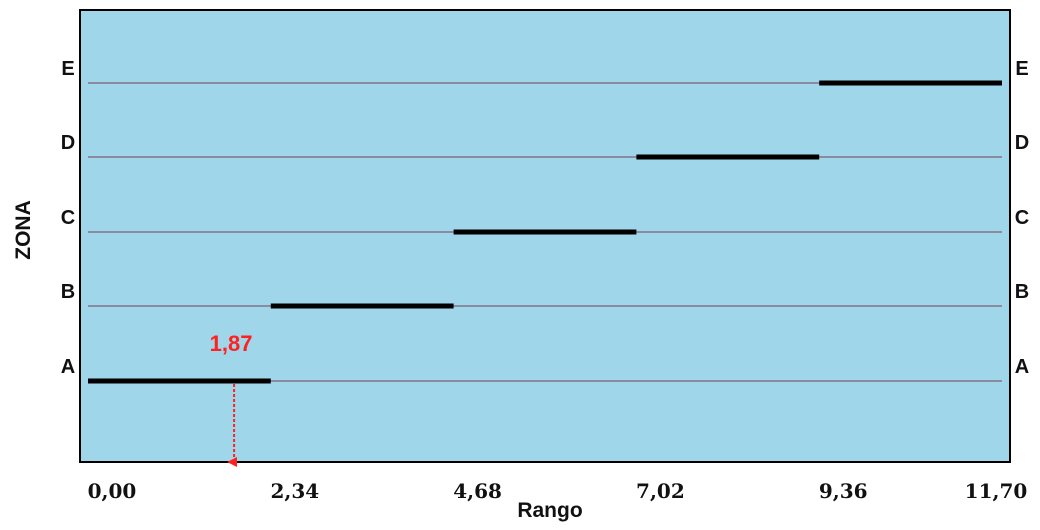 This screenshot has width=1040, height=530. Describe the element at coordinates (549, 510) in the screenshot. I see `x-axis-title: Rango` at that location.